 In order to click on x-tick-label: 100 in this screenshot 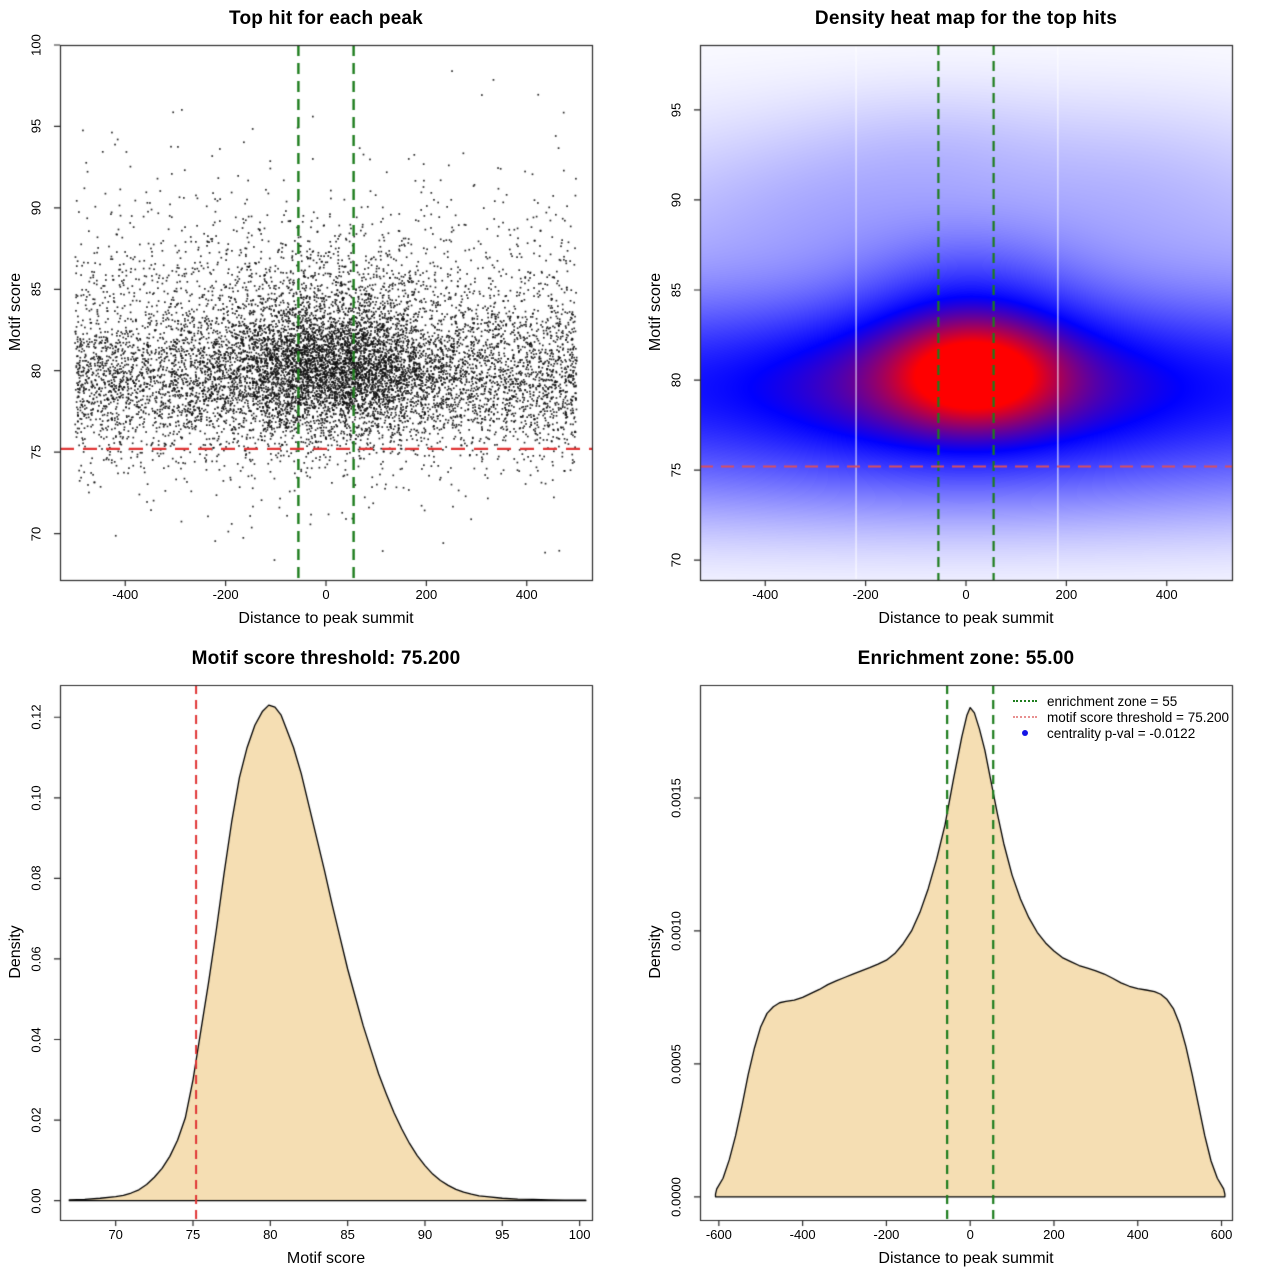, I will do `click(579, 1234)`.